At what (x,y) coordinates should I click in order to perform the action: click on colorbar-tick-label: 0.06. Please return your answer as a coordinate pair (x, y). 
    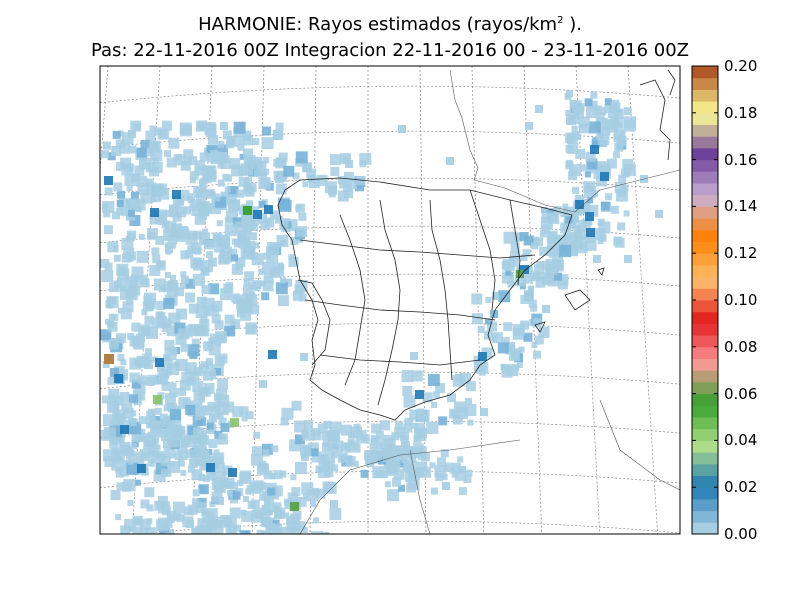
    Looking at the image, I should click on (741, 393).